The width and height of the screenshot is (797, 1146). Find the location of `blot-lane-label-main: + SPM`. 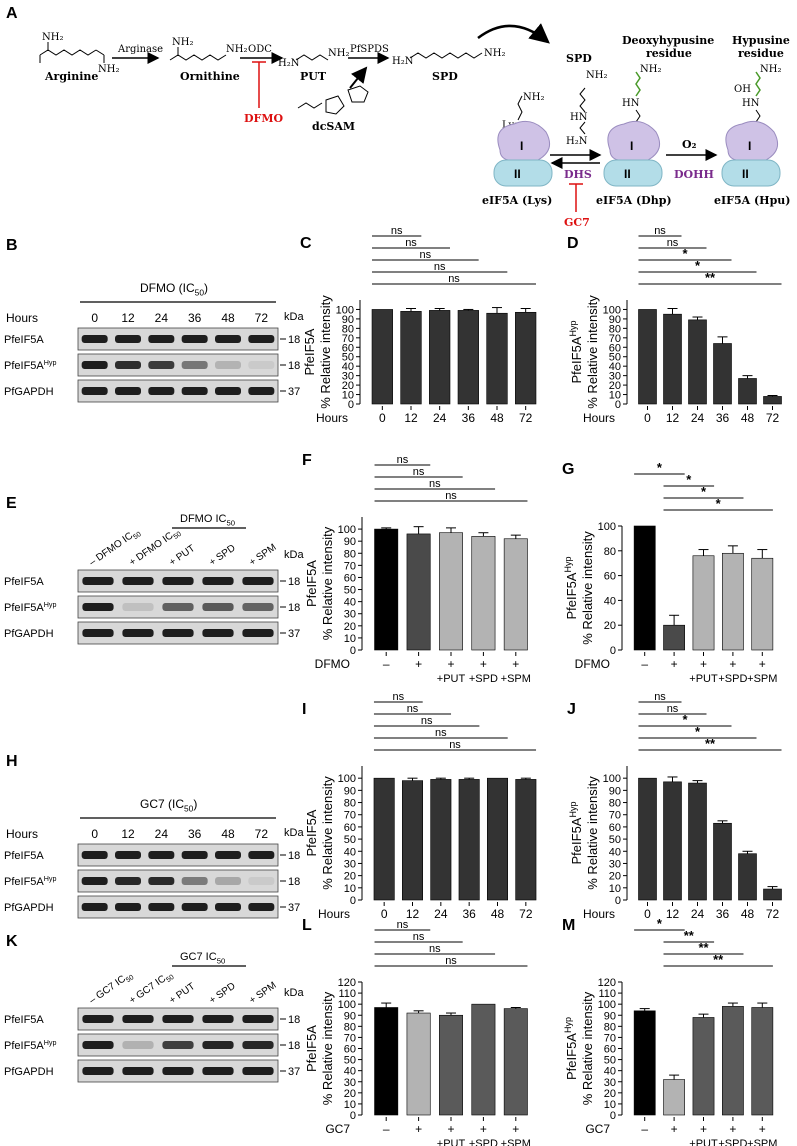

blot-lane-label-main: + SPM is located at coordinates (262, 555).